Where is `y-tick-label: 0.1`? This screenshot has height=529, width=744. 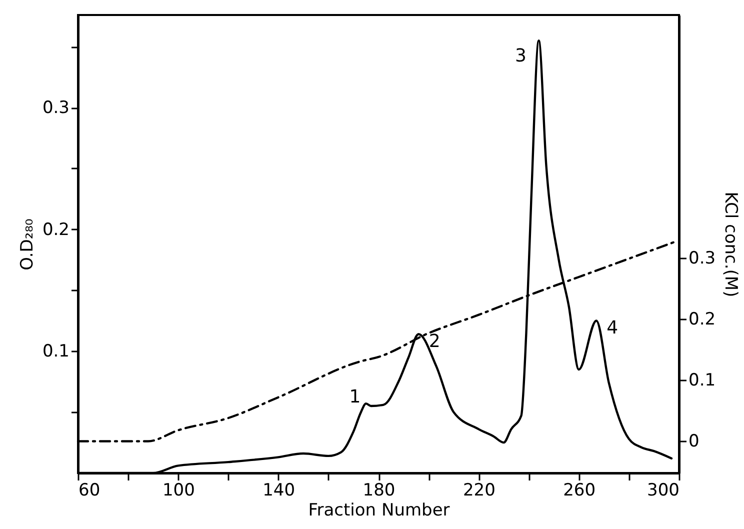 y-tick-label: 0.1 is located at coordinates (56, 352).